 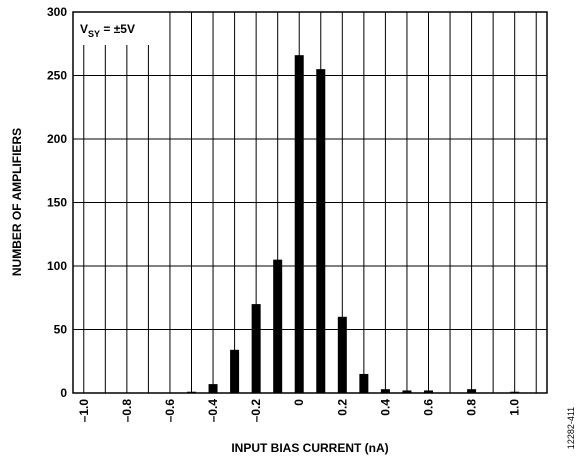 I want to click on y-tick-label: 50, so click(x=61, y=330).